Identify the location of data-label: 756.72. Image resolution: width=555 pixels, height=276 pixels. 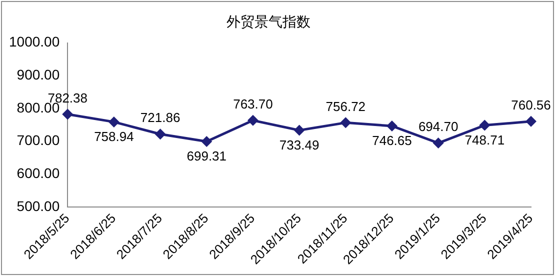
(346, 106).